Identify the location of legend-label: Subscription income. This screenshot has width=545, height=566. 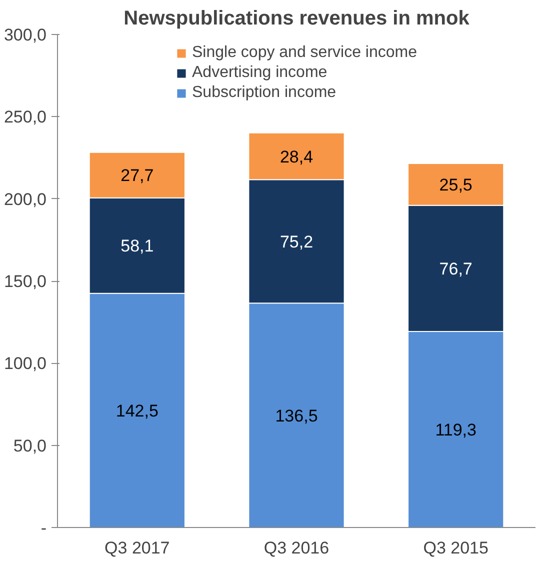
(264, 93).